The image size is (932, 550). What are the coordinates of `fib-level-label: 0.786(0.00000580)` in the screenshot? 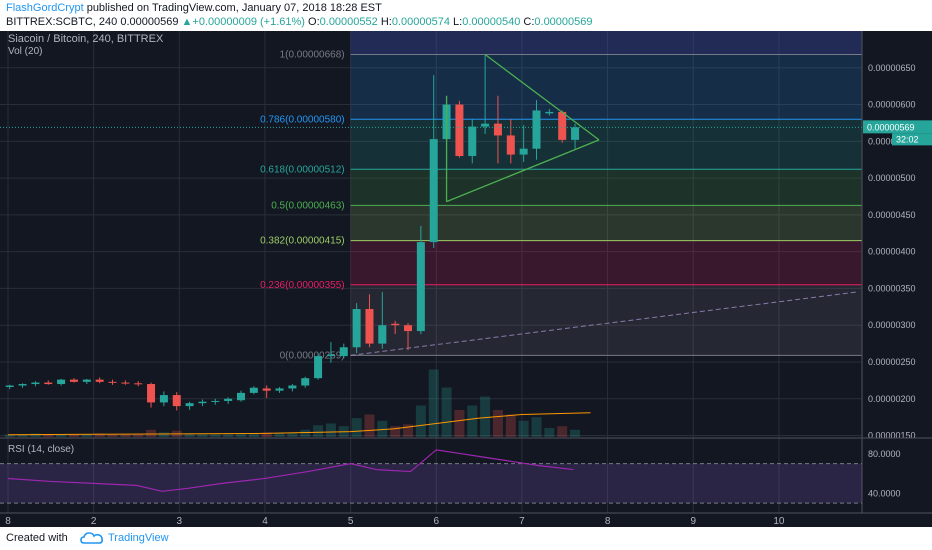 It's located at (302, 119).